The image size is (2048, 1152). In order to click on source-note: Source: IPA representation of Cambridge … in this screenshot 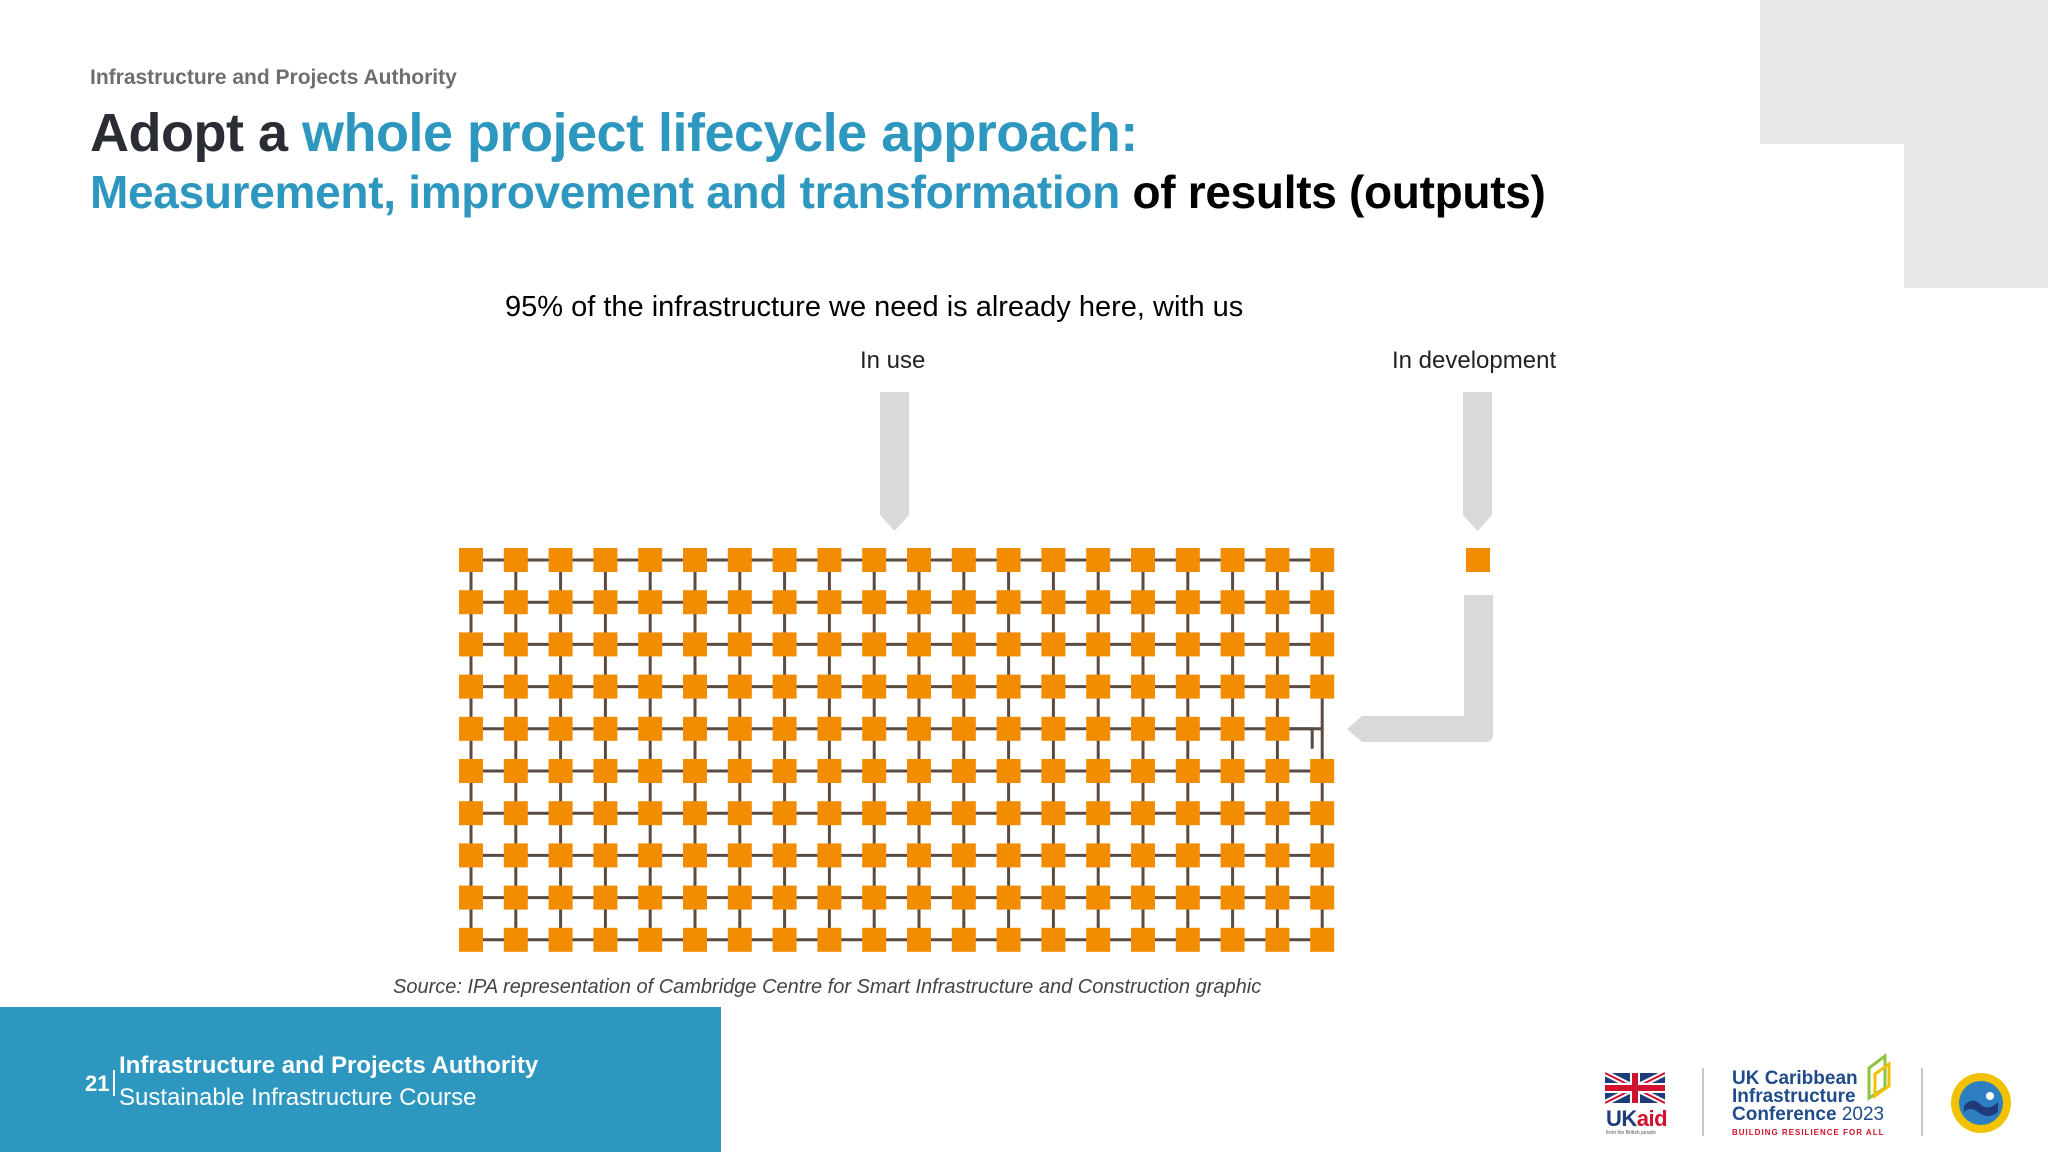, I will do `click(827, 987)`.